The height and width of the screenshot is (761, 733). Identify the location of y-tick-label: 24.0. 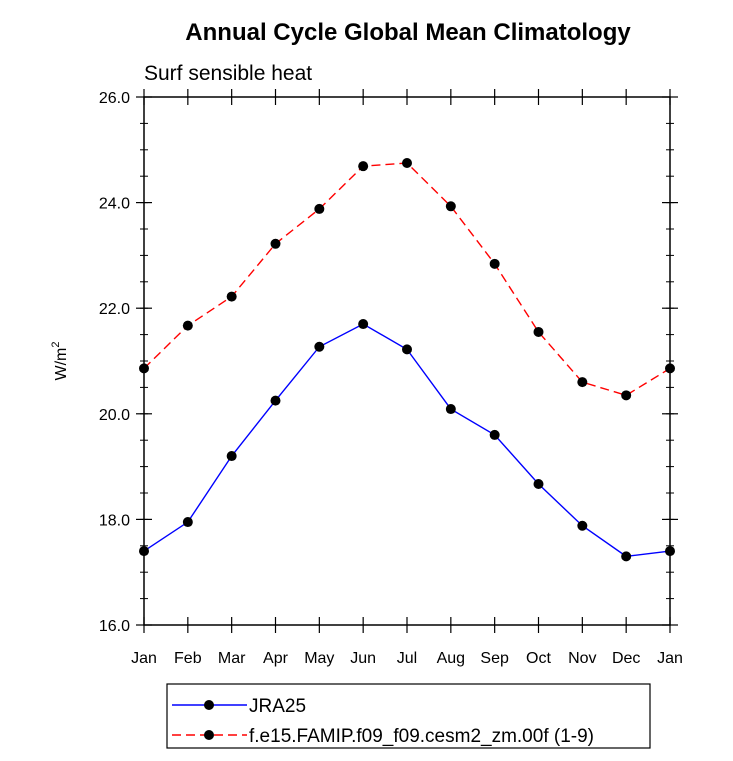
(114, 204).